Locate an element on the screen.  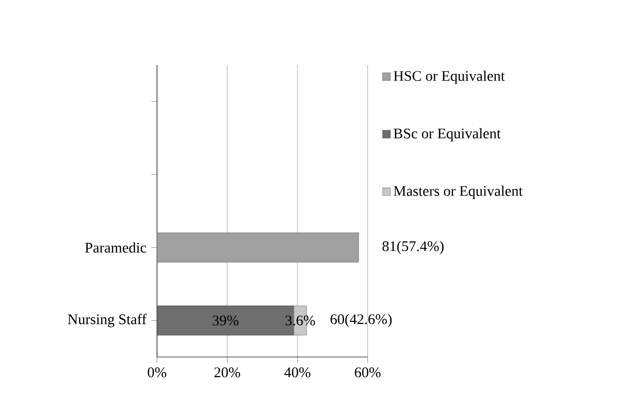
y-tick-label: Paramedic is located at coordinates (115, 247).